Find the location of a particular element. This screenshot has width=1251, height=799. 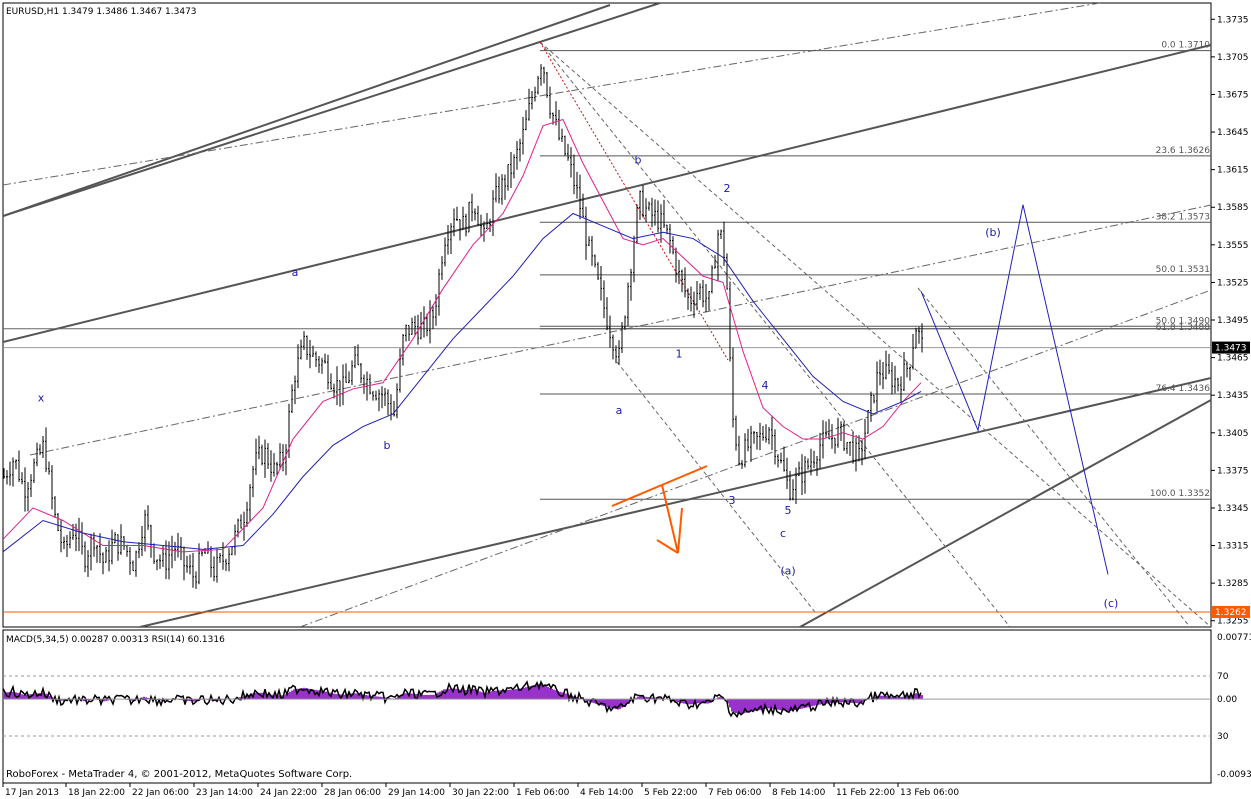

x-tick-label-3: 23 Jan 14:00 is located at coordinates (224, 793).